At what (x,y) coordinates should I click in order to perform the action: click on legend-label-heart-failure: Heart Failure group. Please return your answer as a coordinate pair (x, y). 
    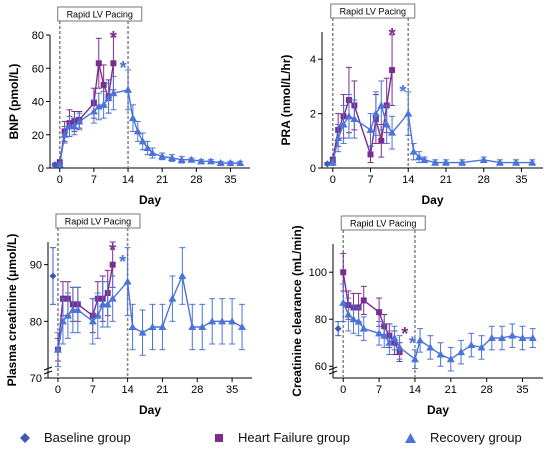
    Looking at the image, I should click on (294, 437).